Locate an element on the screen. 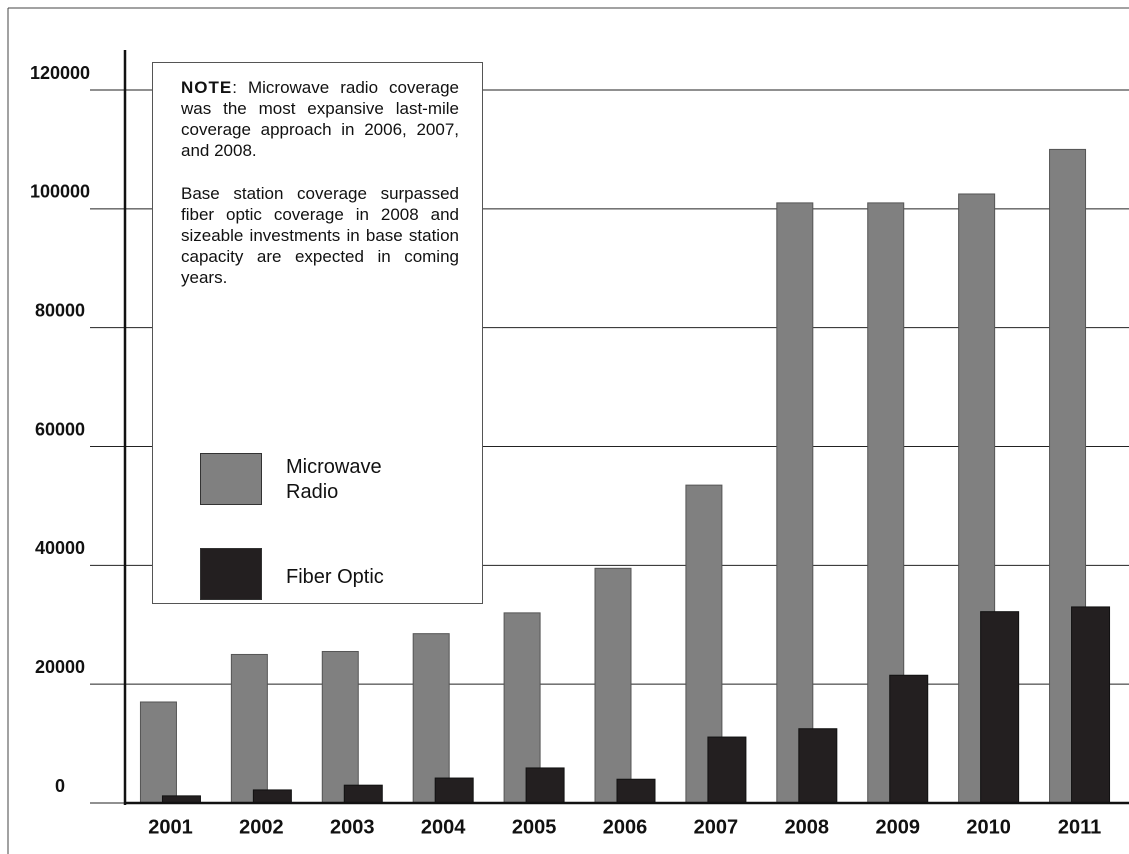 The height and width of the screenshot is (854, 1129). x-tick-label: 2005 is located at coordinates (534, 827).